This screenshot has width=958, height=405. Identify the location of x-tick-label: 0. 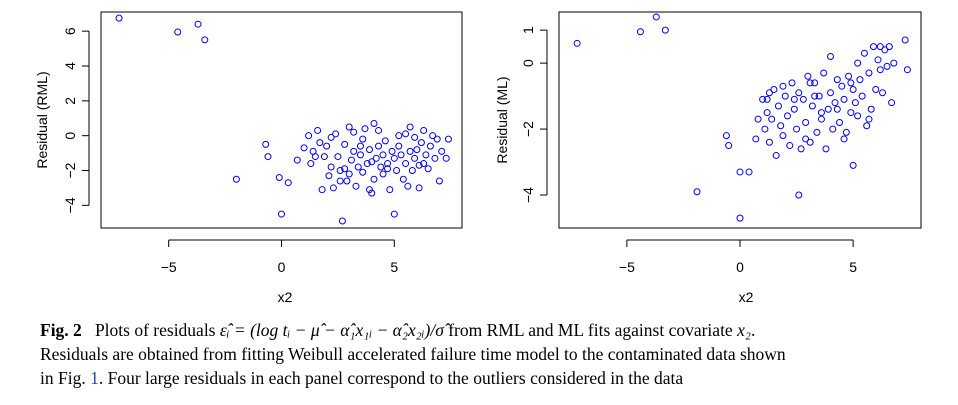
(282, 267).